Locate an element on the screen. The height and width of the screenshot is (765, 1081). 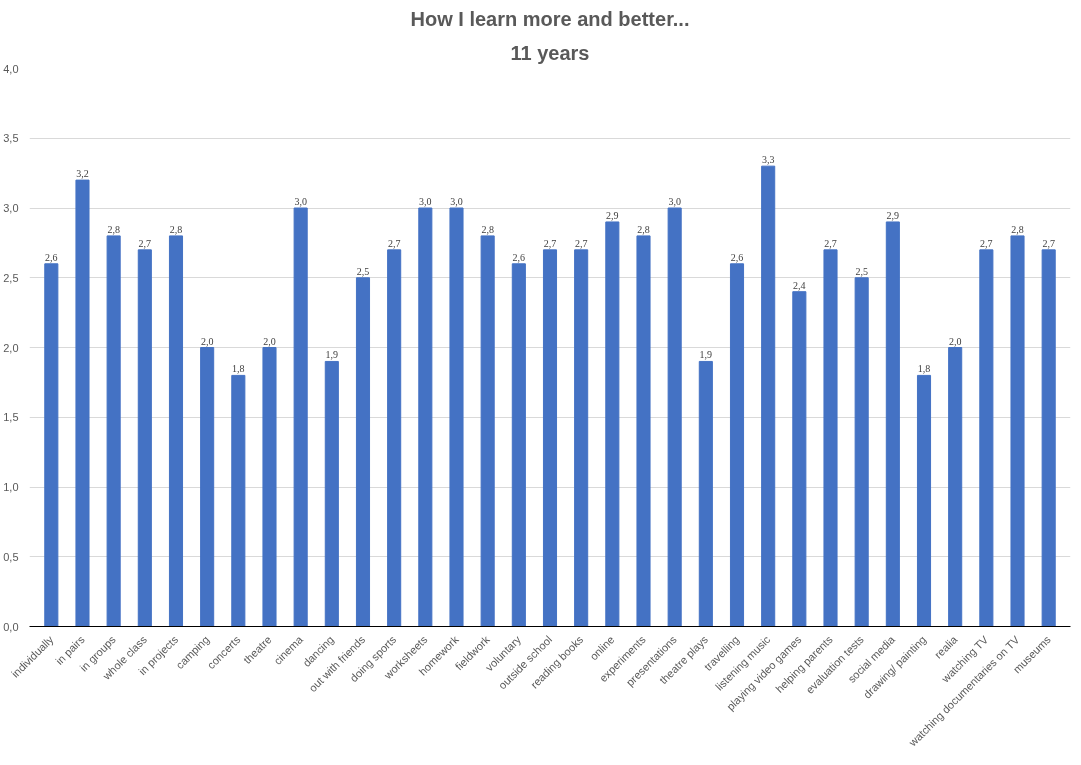
chart-subtitle: 11 years is located at coordinates (550, 52).